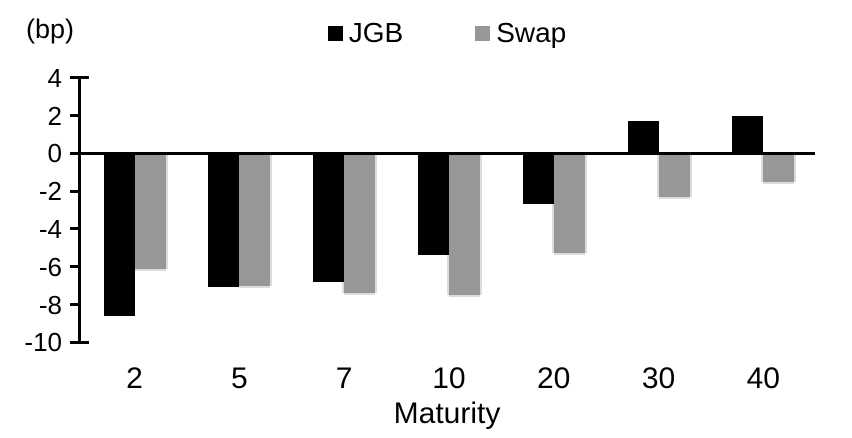 Image resolution: width=852 pixels, height=438 pixels. Describe the element at coordinates (50, 228) in the screenshot. I see `y-tick-label--4: -4` at that location.